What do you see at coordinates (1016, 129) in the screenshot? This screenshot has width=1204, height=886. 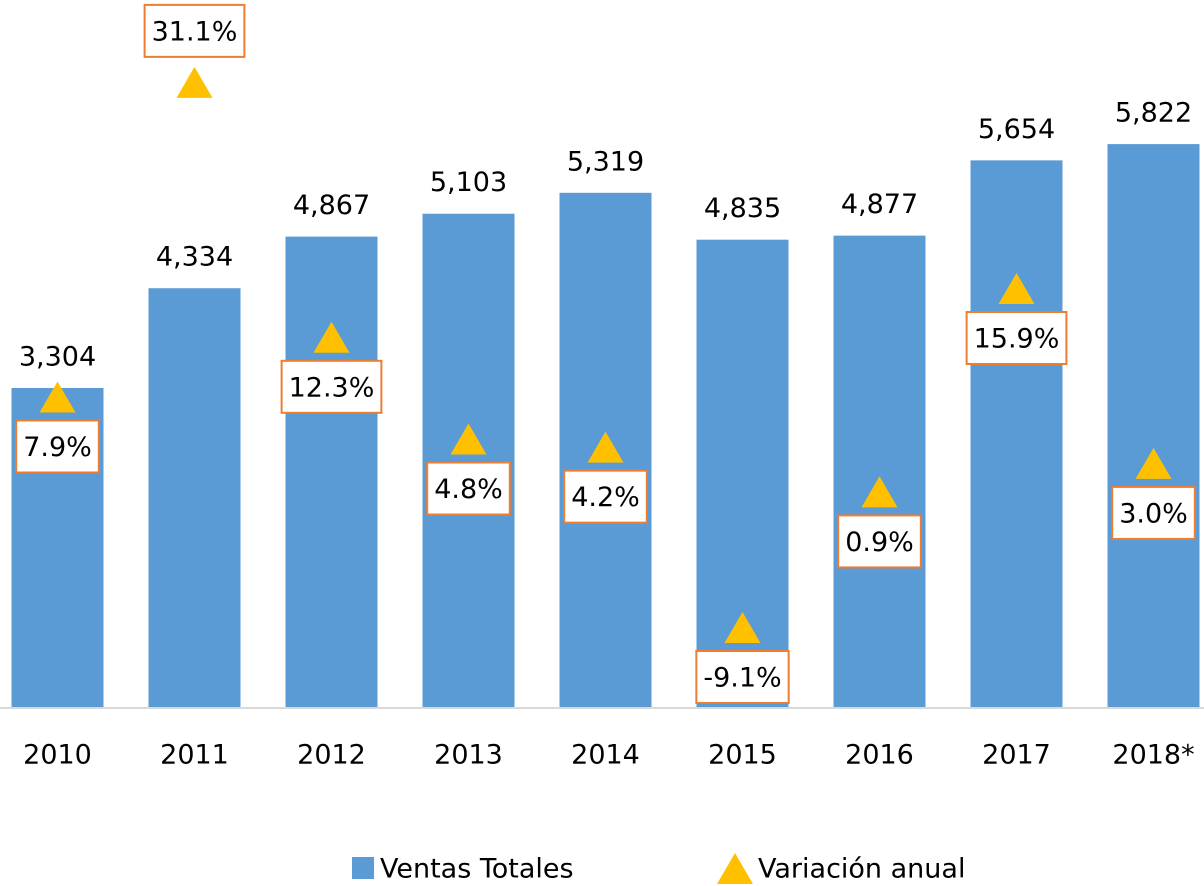 I see `bar-value-label: 5,654` at bounding box center [1016, 129].